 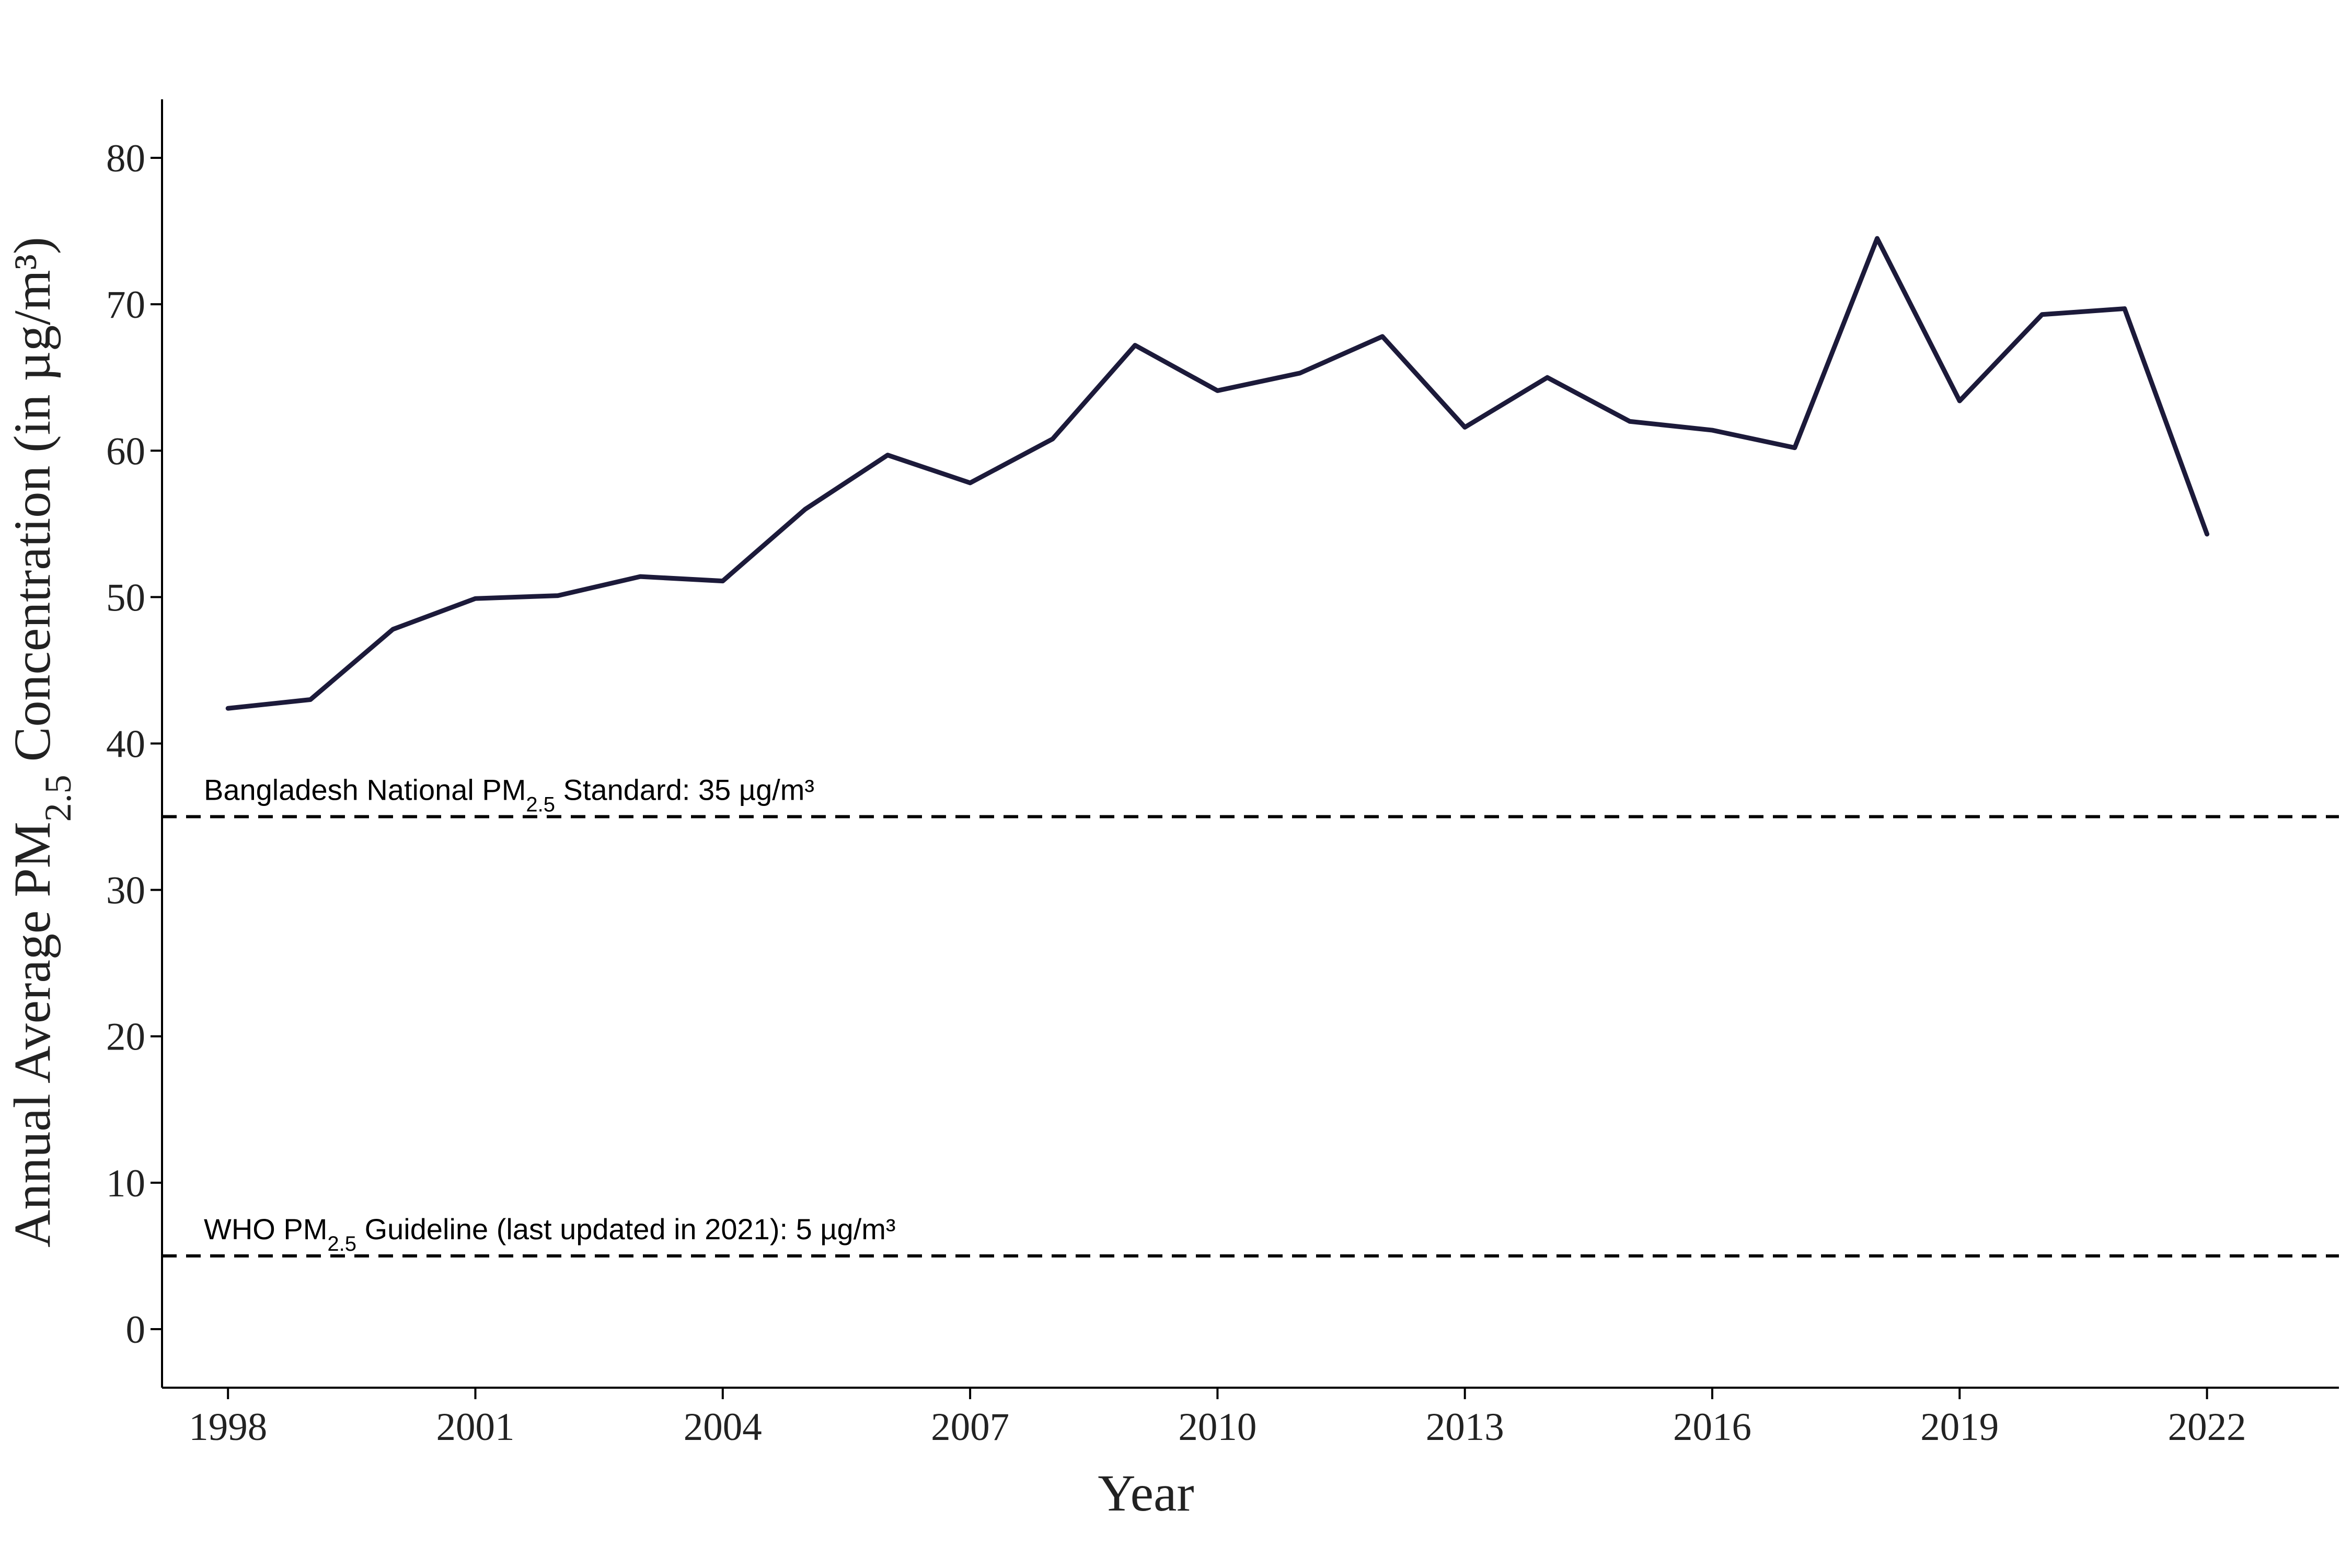 What do you see at coordinates (125, 1037) in the screenshot?
I see `y-tick-label: 20` at bounding box center [125, 1037].